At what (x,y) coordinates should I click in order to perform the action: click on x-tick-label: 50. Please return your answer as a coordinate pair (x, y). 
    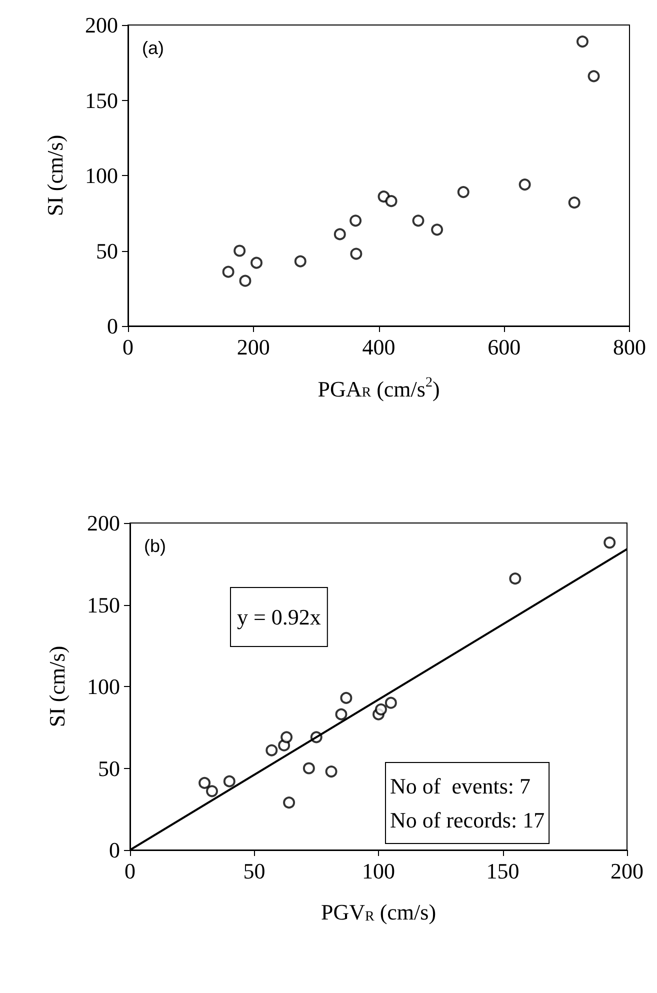
    Looking at the image, I should click on (254, 871).